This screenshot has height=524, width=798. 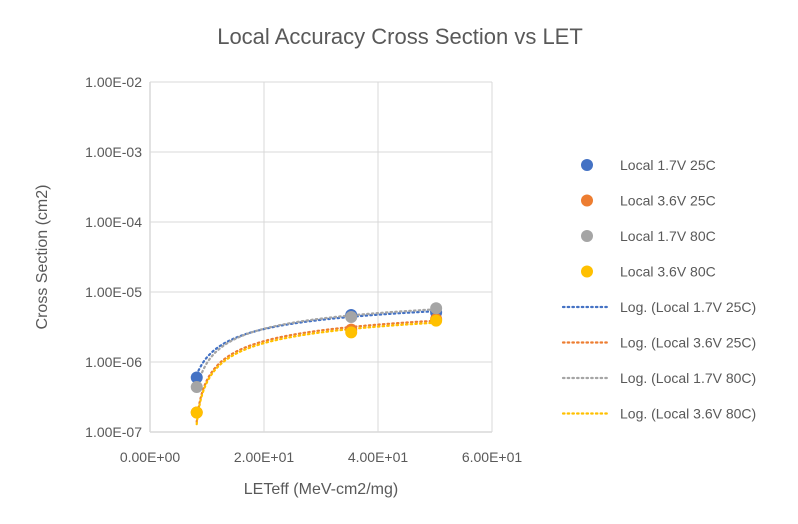 I want to click on chart-title: Local Accuracy Cross Section vs LET, so click(x=400, y=36).